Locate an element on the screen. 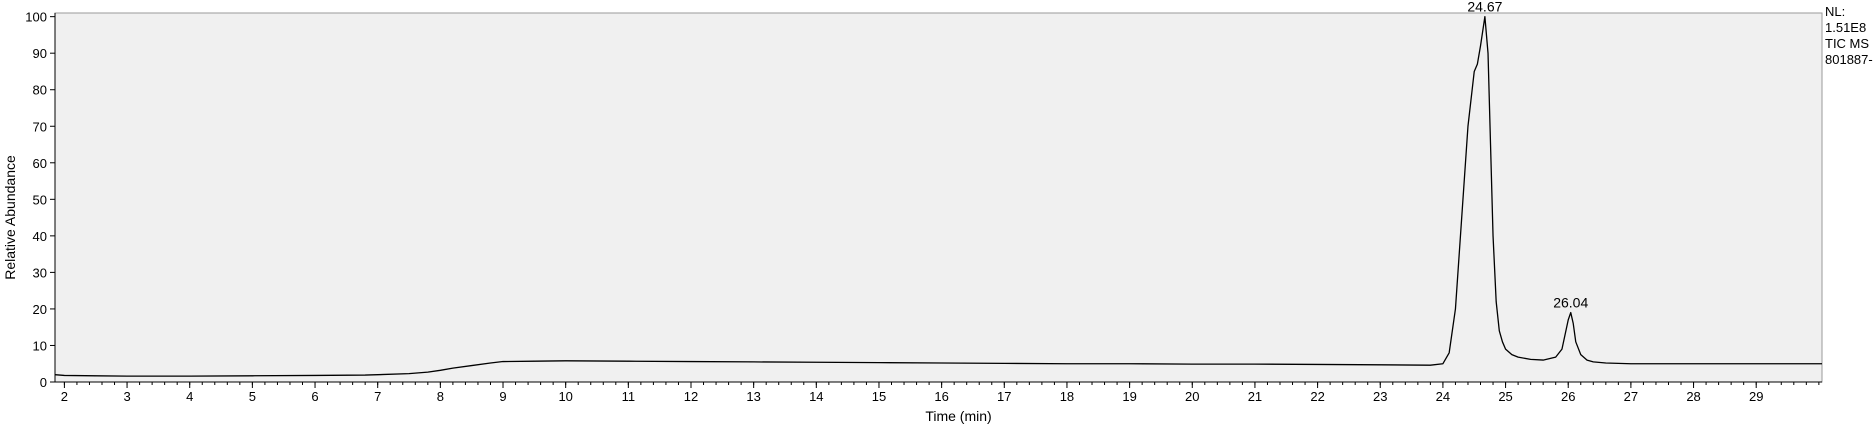  y-tick-label: 30 is located at coordinates (40, 272).